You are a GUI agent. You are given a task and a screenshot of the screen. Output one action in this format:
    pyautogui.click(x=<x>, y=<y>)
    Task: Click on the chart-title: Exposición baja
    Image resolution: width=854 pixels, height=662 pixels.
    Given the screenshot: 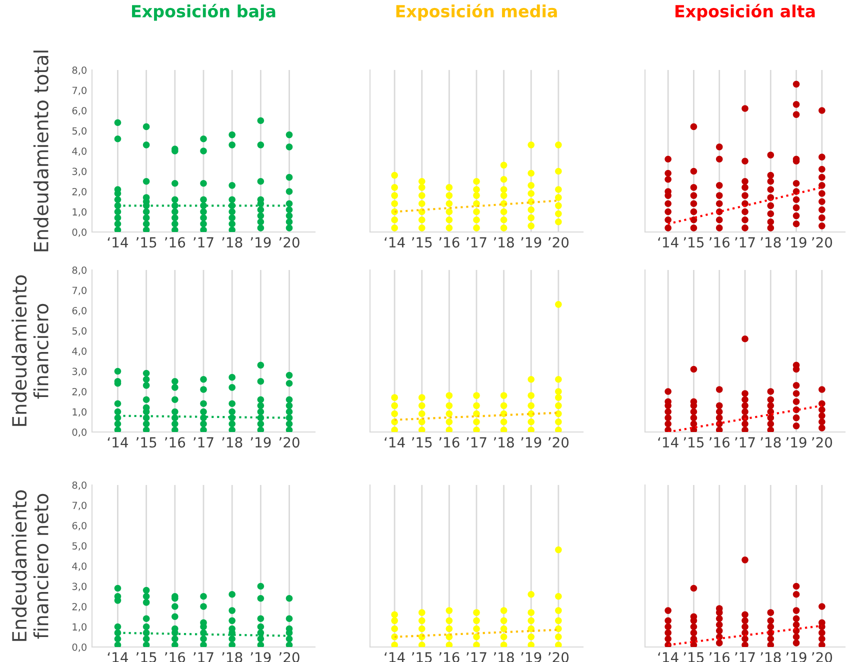 What is the action you would take?
    pyautogui.click(x=204, y=12)
    